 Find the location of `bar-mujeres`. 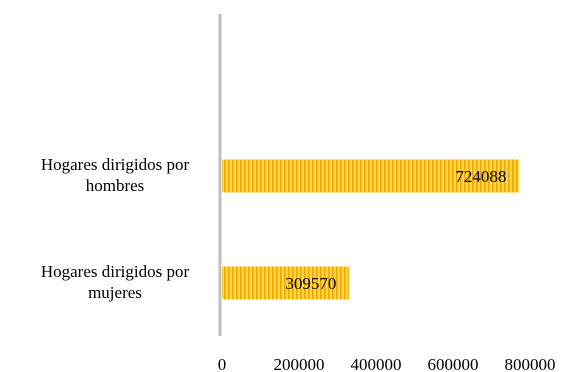

bar-mujeres is located at coordinates (285, 283).